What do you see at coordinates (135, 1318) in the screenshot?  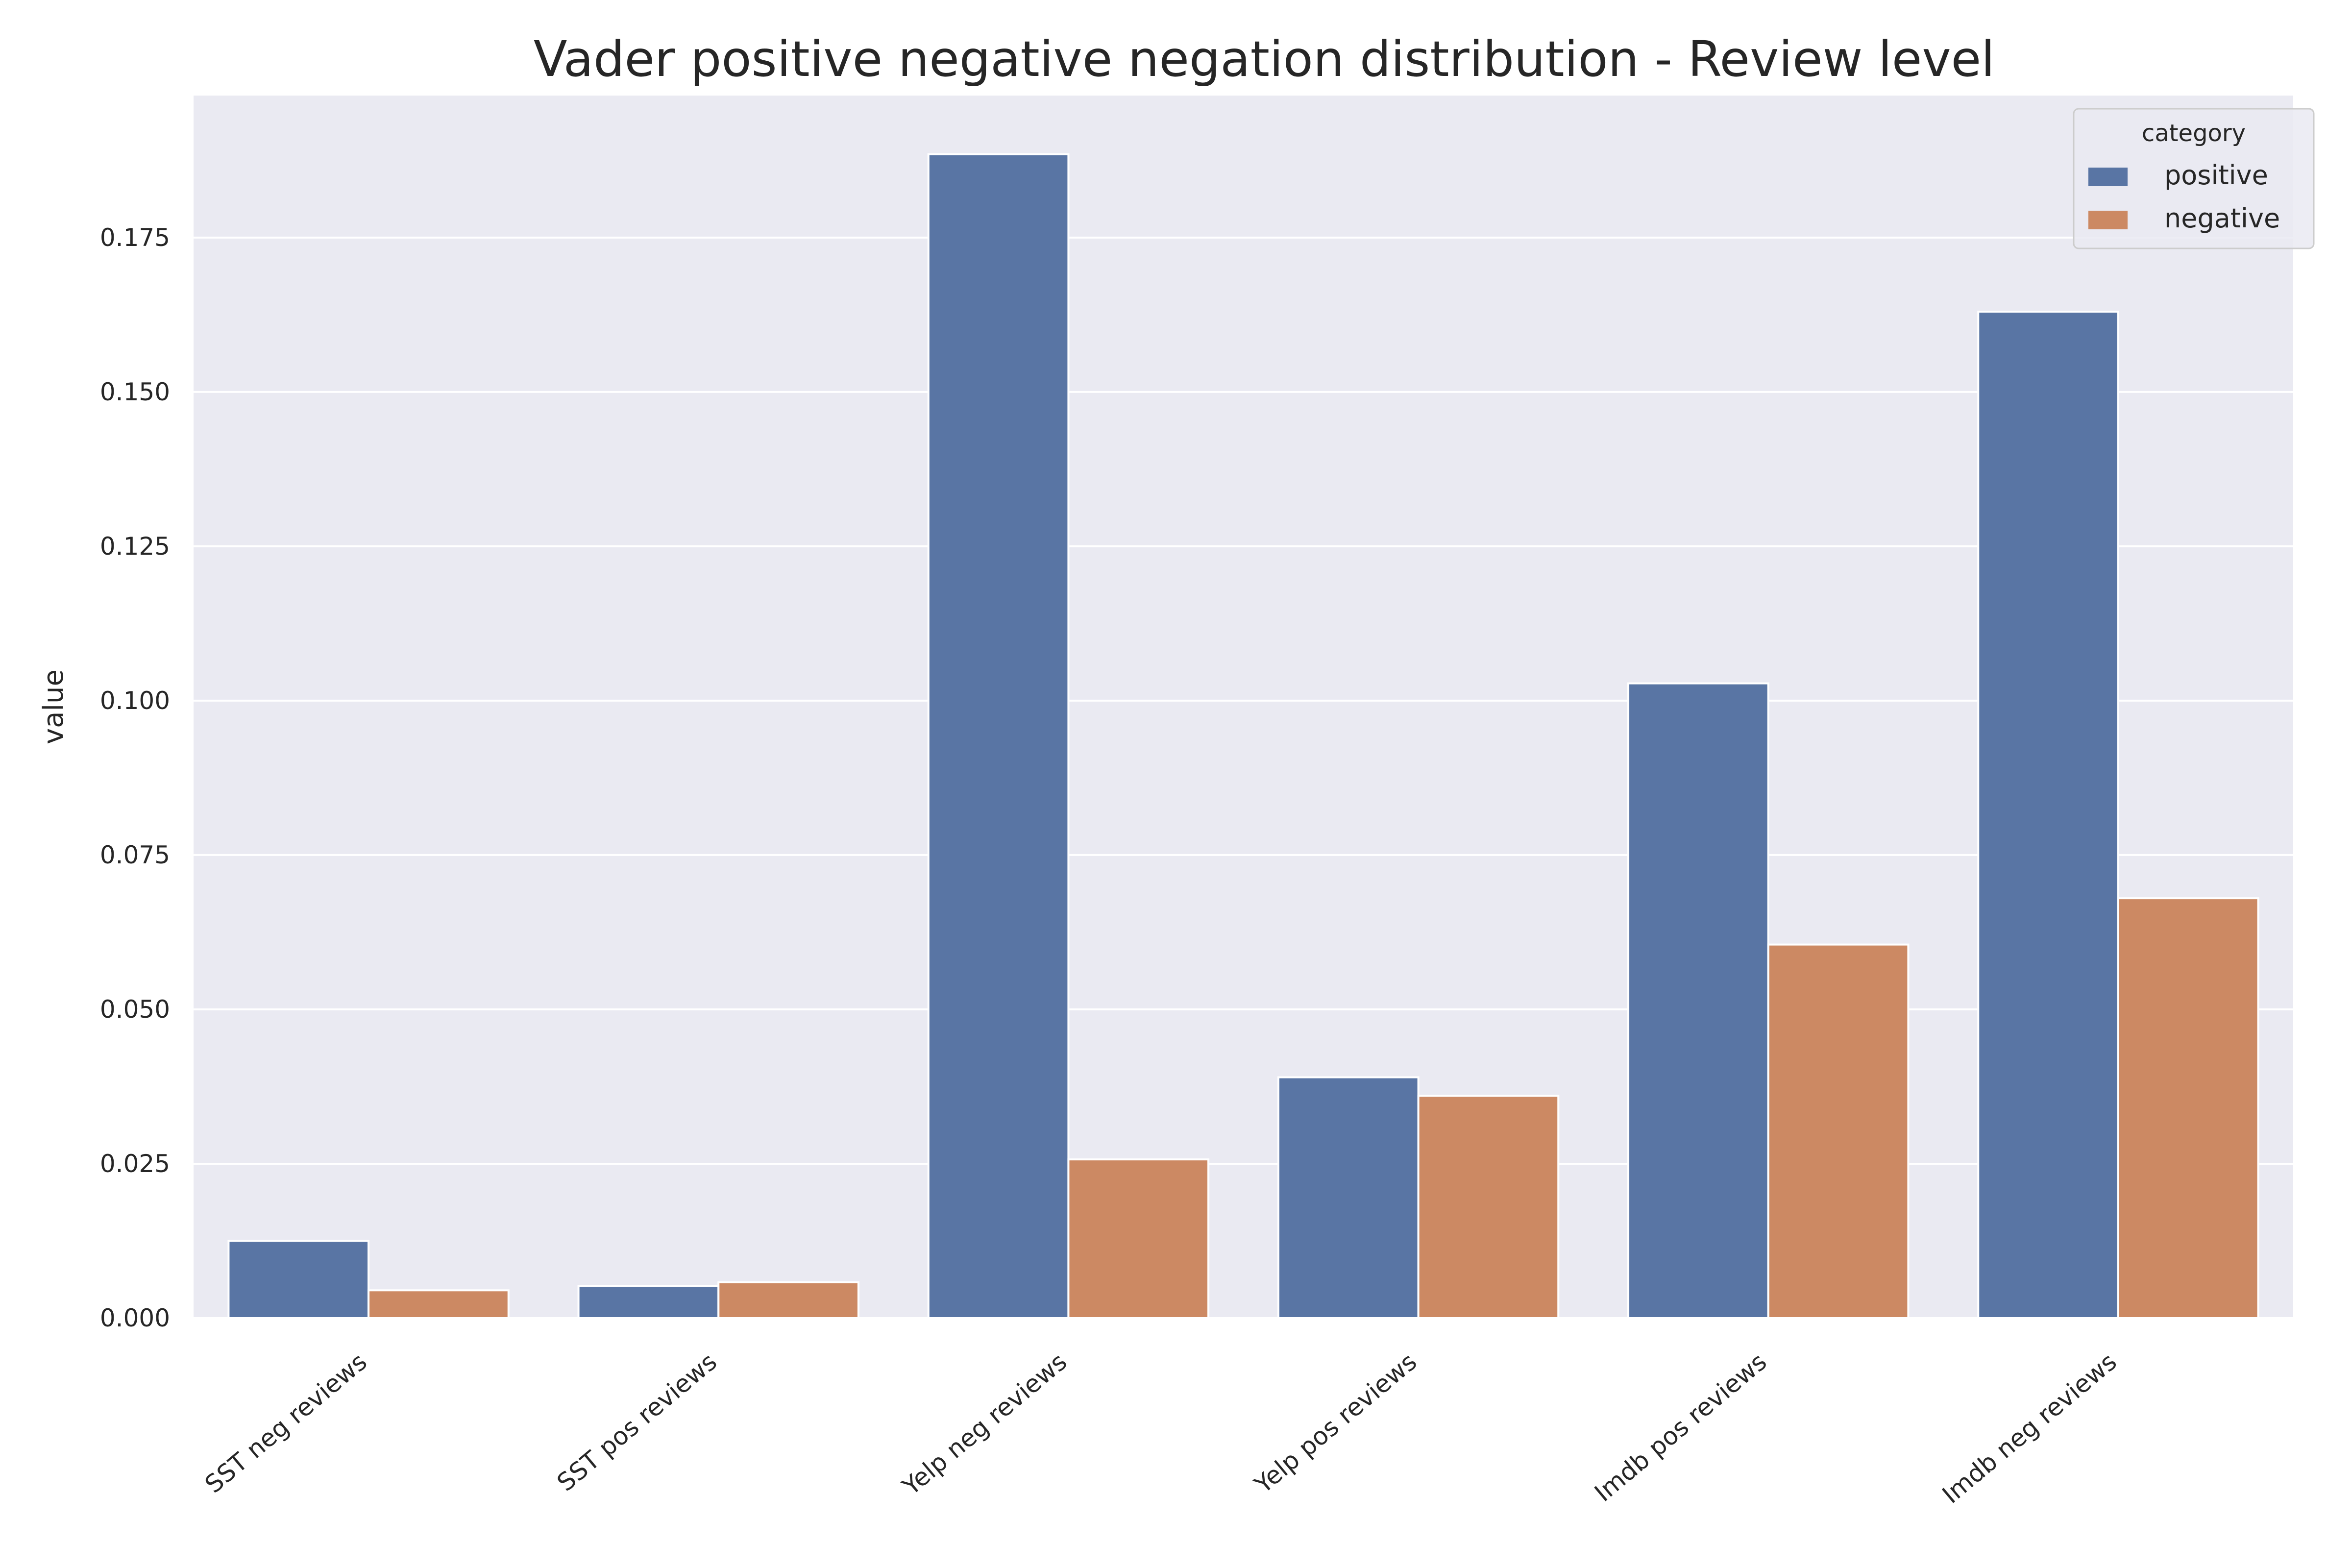 I see `y-tick-label: 0.000` at bounding box center [135, 1318].